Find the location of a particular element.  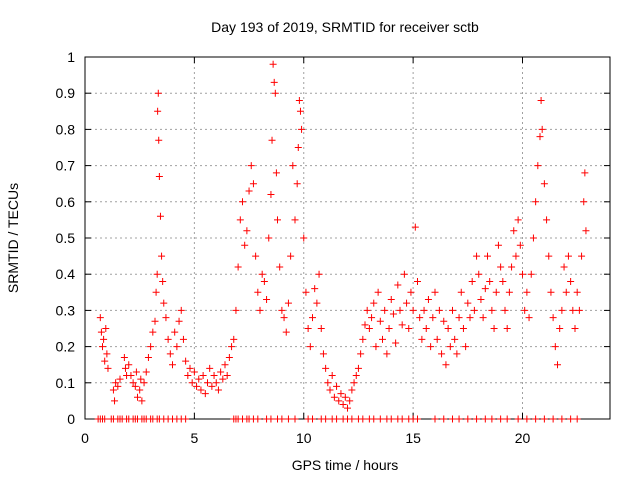

x-tick-label: 5 is located at coordinates (194, 438).